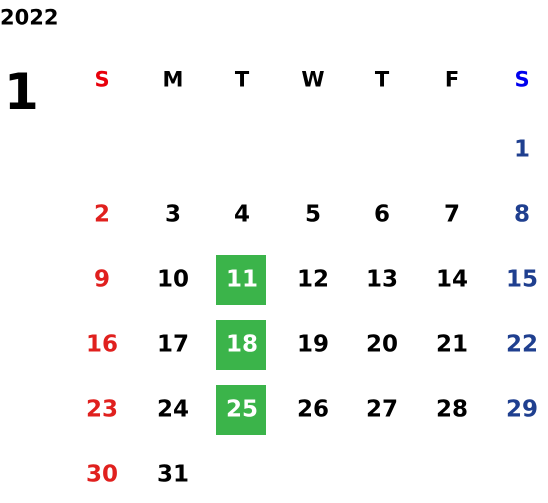  Describe the element at coordinates (173, 279) in the screenshot. I see `day: 10` at that location.